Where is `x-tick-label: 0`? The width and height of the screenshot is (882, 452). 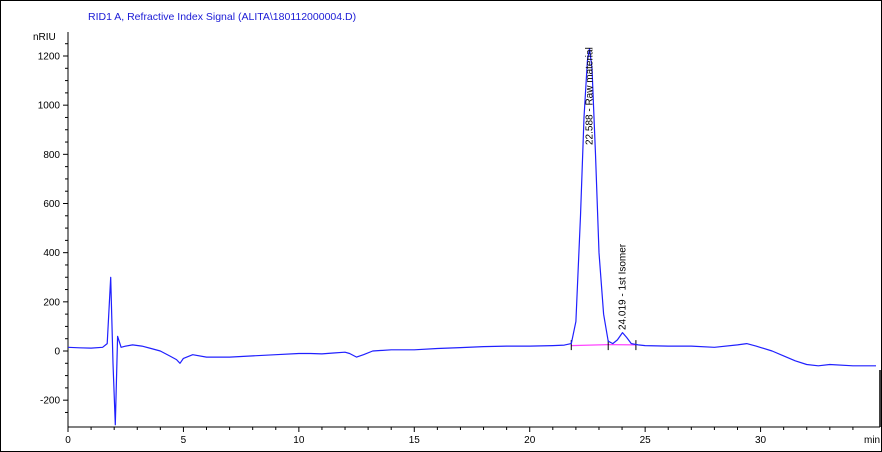
x-tick-label: 0 is located at coordinates (68, 440).